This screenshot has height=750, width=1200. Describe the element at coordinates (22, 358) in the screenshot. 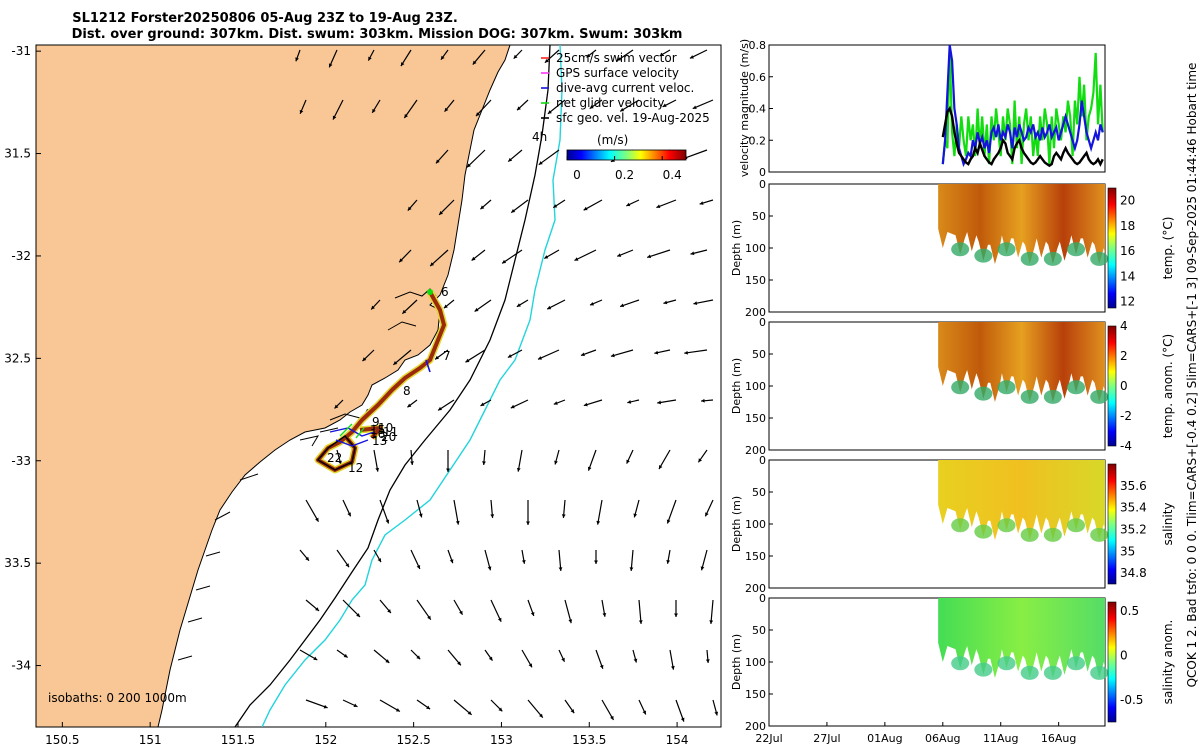

I see `map-y-tick-labels: -31 31.5 -32 32.5 -33 33.5 -34` at that location.